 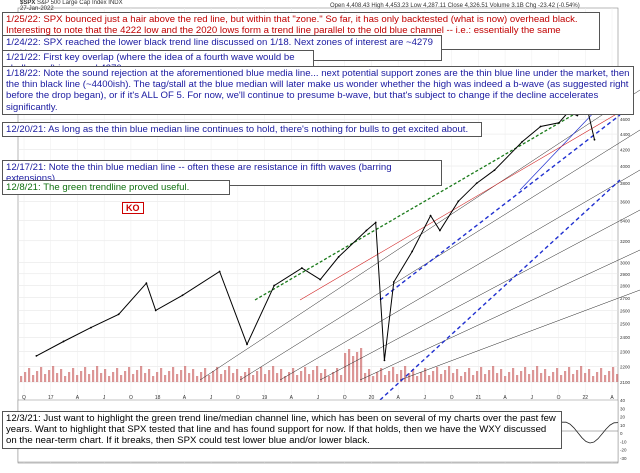 What do you see at coordinates (265, 398) in the screenshot?
I see `x-tick-label: 19` at bounding box center [265, 398].